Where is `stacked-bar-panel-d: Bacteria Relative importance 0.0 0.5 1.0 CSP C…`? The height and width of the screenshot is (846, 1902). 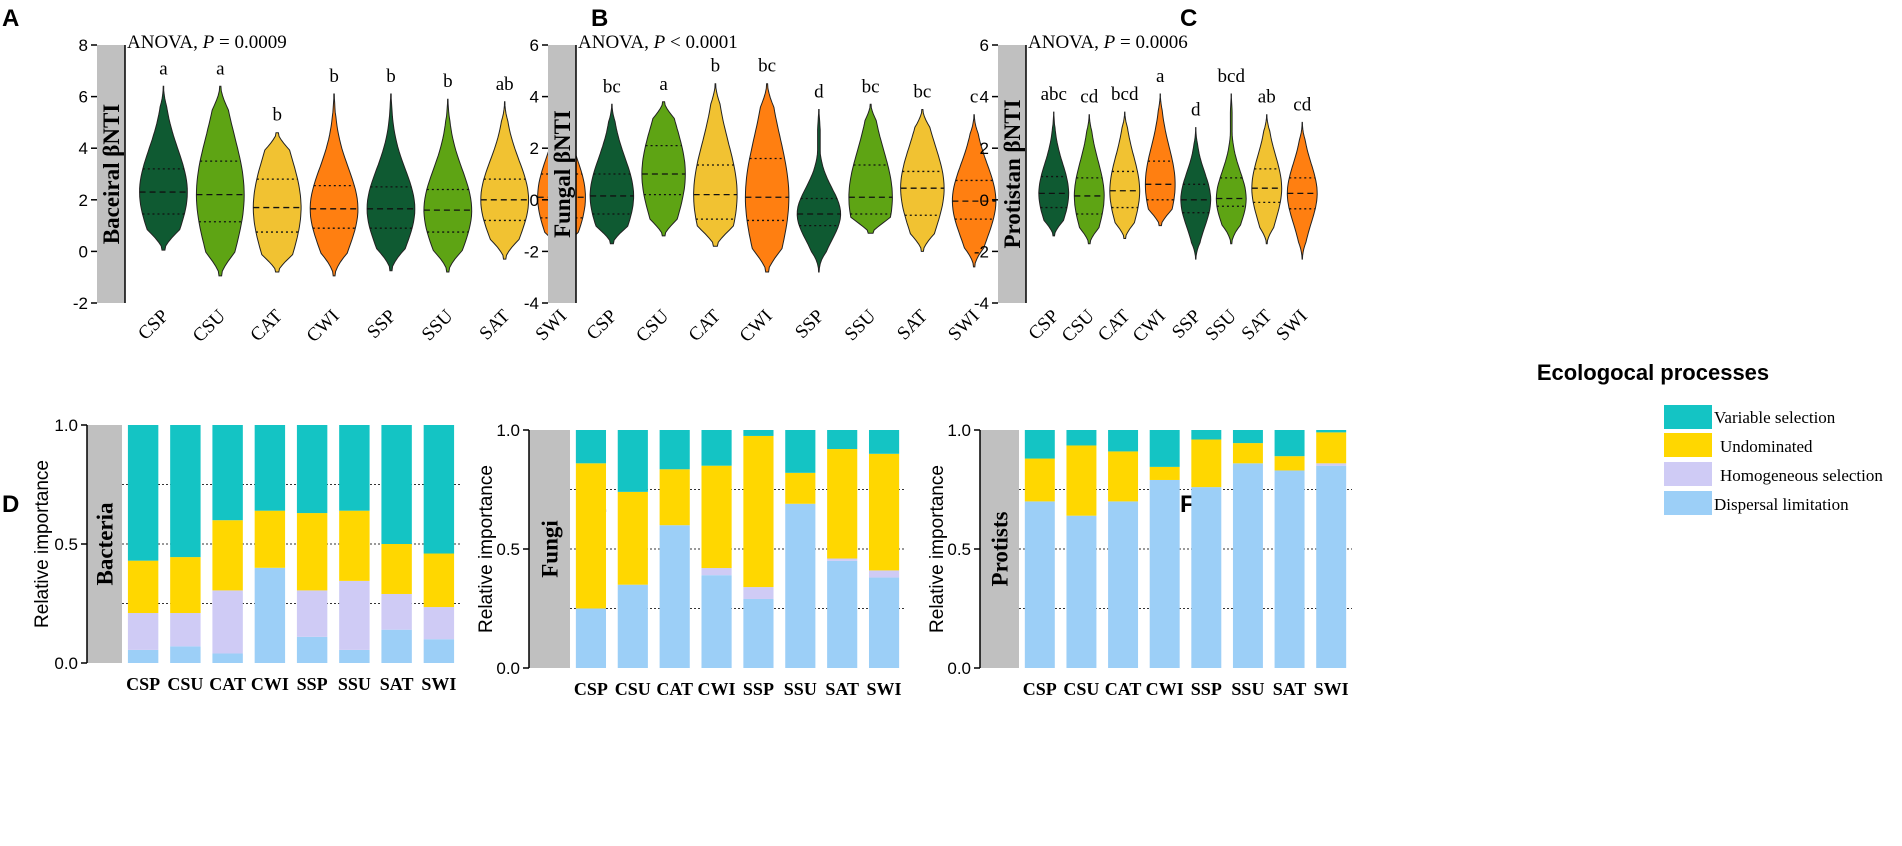 stacked-bar-panel-d: Bacteria Relative importance 0.0 0.5 1.0 CSP C… is located at coordinates (246, 555).